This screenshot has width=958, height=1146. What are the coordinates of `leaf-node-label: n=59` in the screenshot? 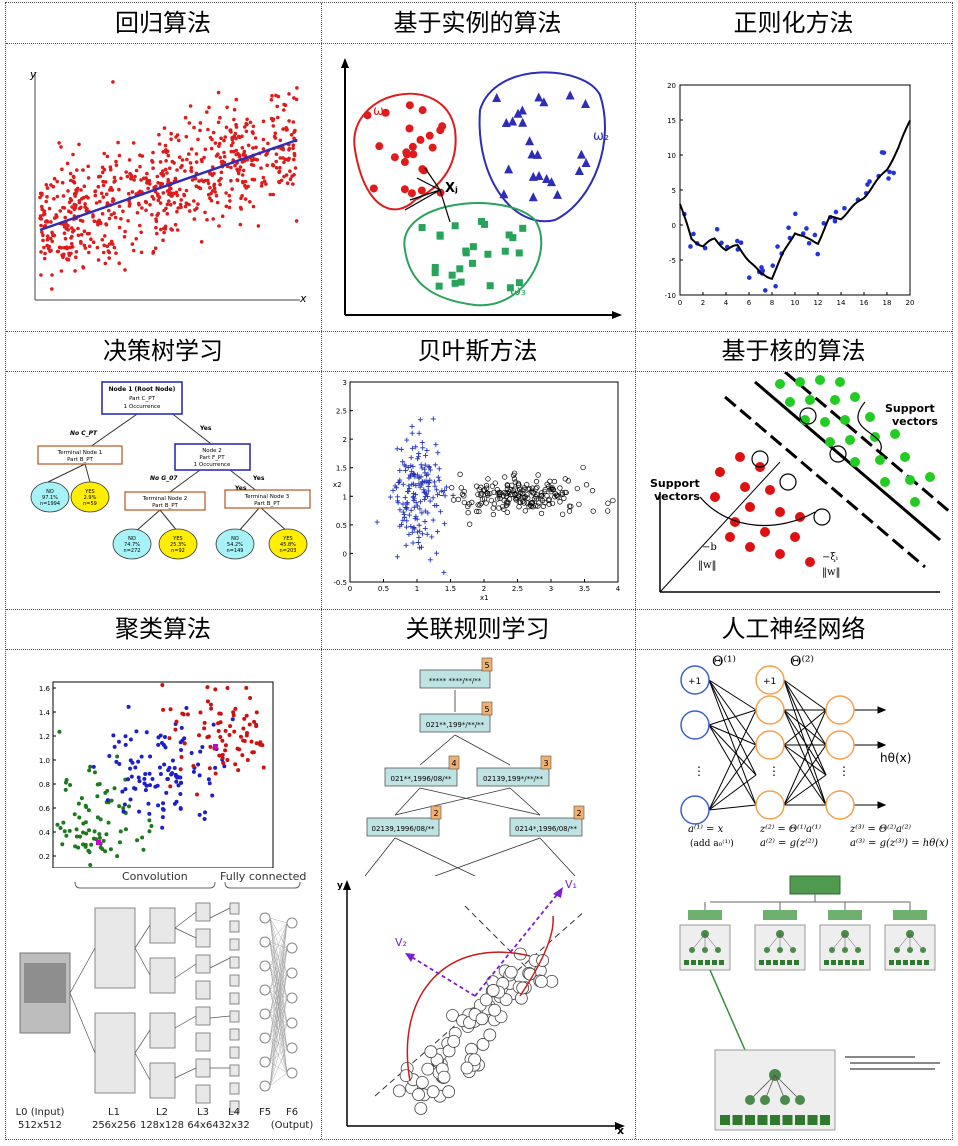 It's located at (90, 504).